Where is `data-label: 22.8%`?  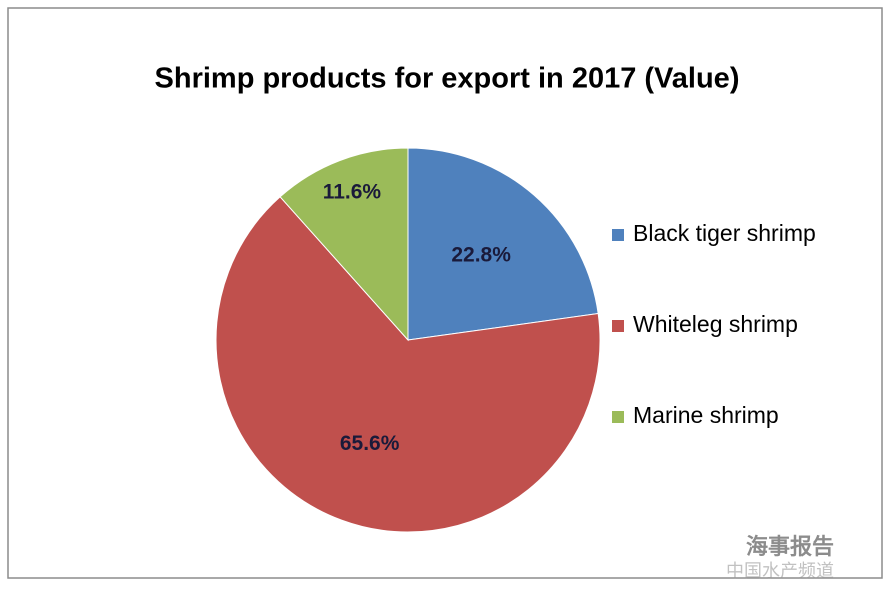
data-label: 22.8% is located at coordinates (481, 255).